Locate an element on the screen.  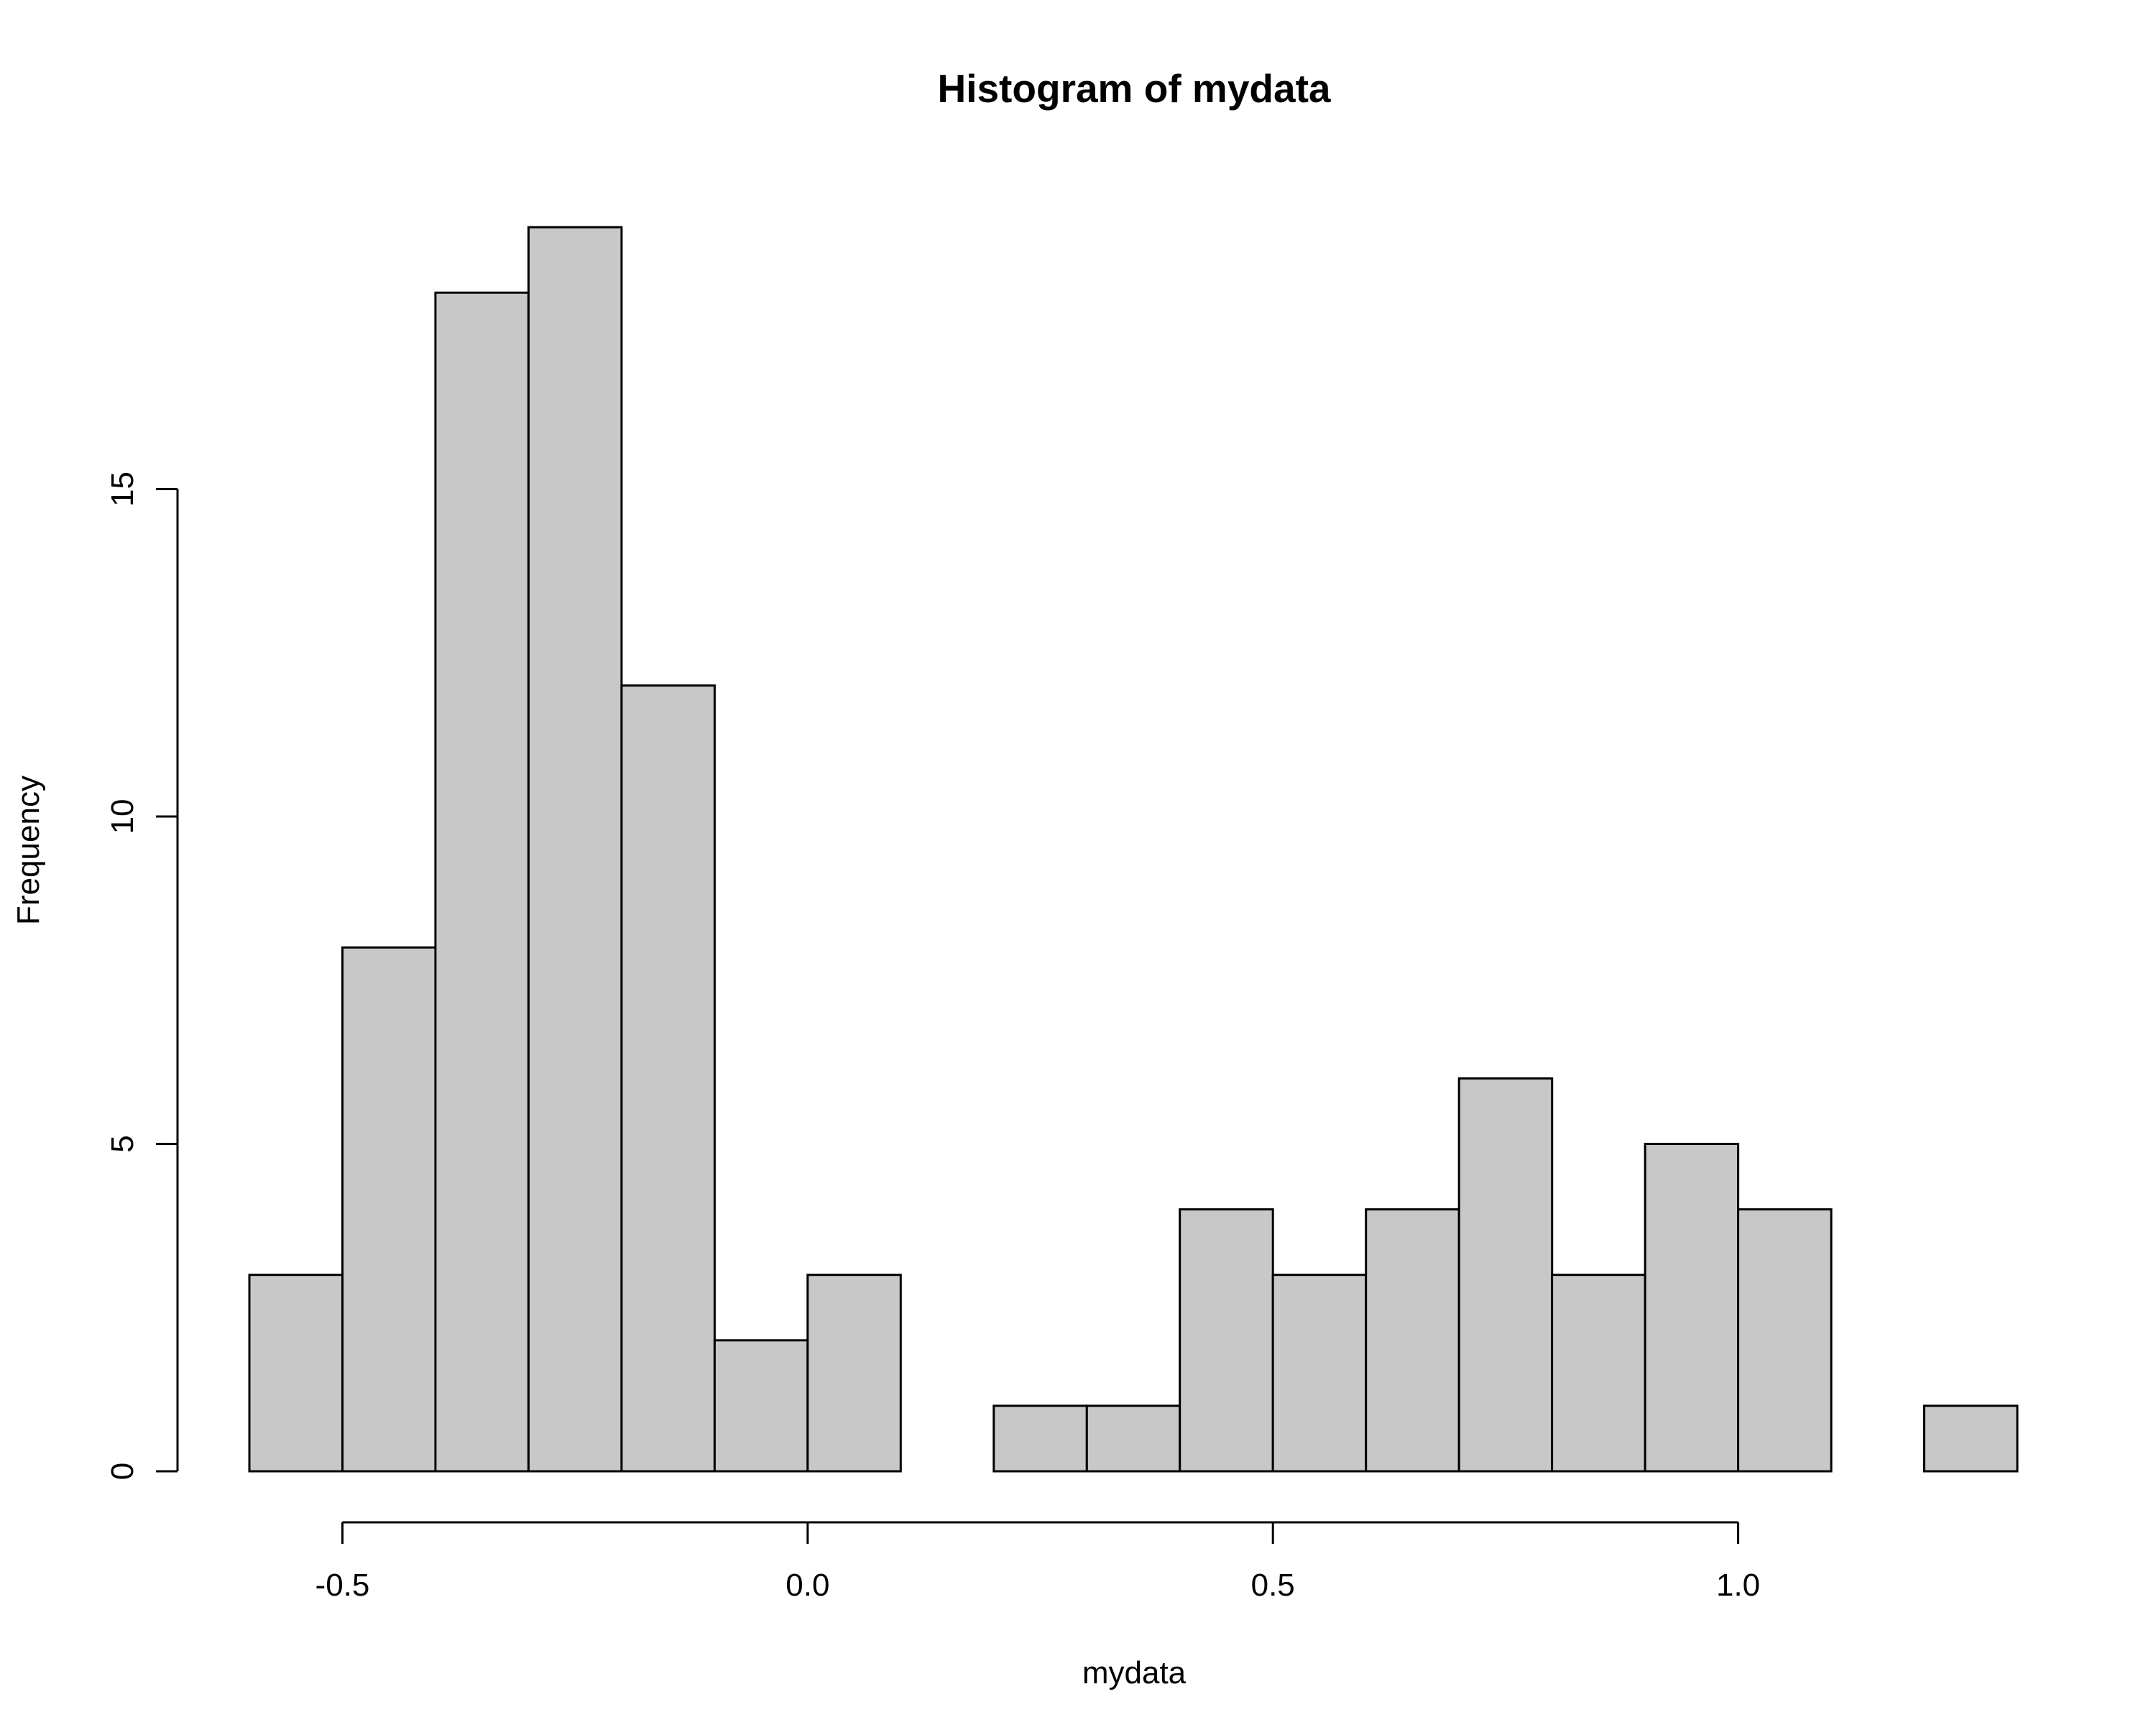
x-tick-label: 1.0 is located at coordinates (1738, 1585).